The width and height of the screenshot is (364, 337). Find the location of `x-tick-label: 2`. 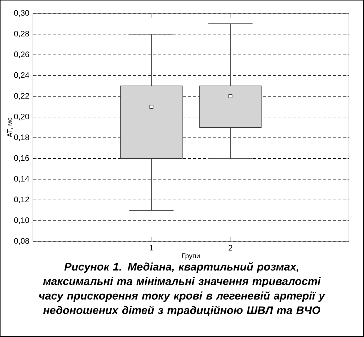

x-tick-label: 2 is located at coordinates (230, 248).